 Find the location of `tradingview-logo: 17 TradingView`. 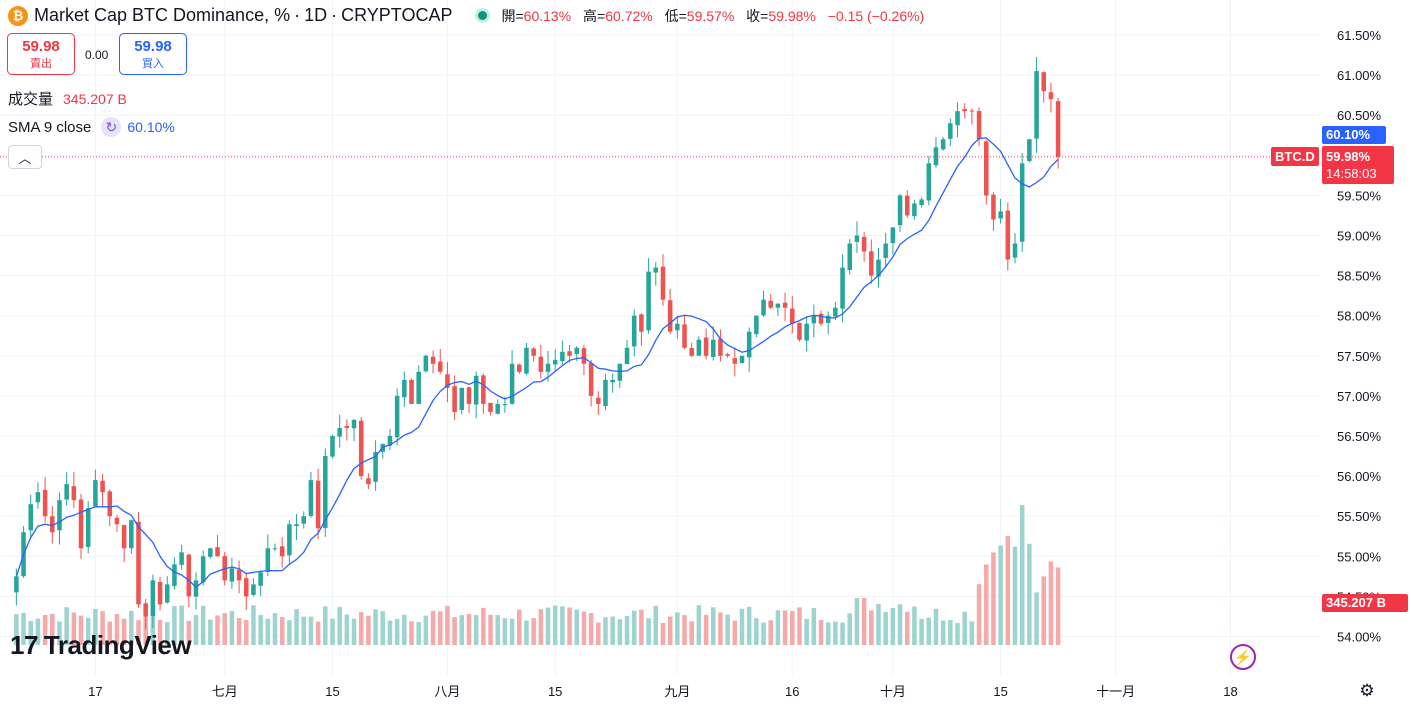

tradingview-logo: 17 TradingView is located at coordinates (101, 645).